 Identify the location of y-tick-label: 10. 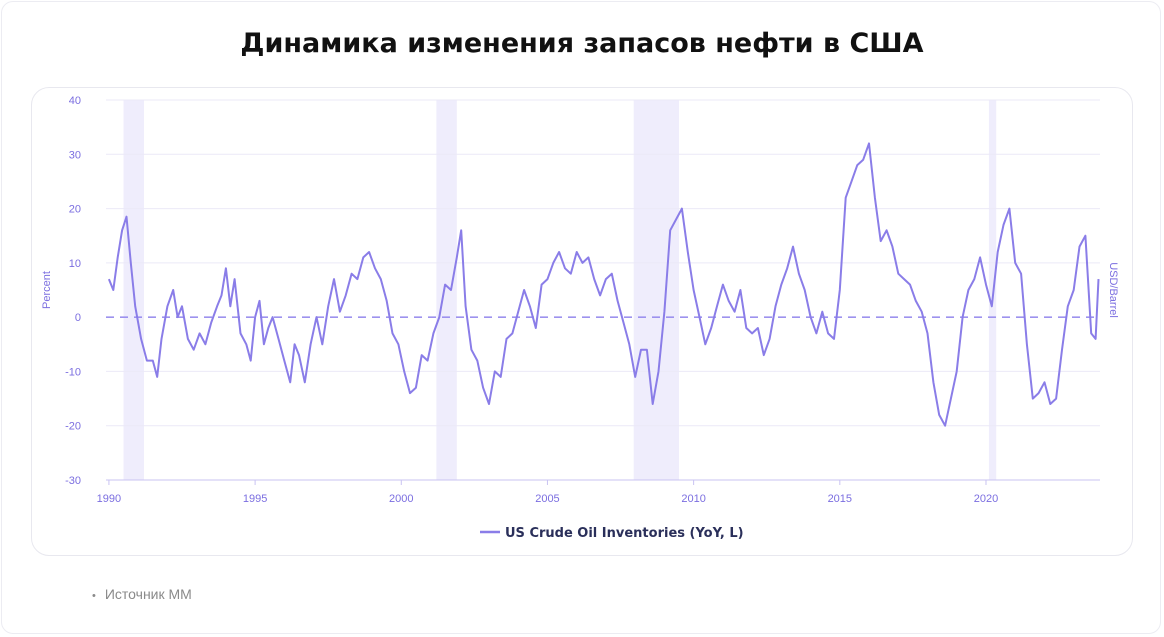
(75, 264).